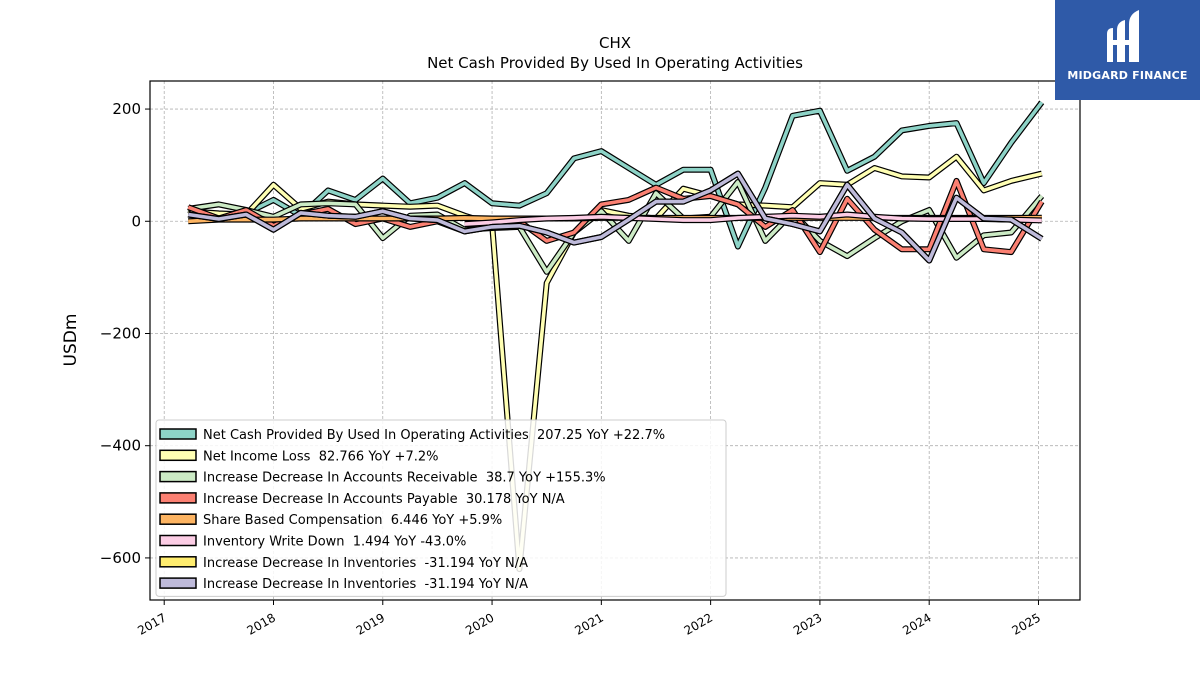 The height and width of the screenshot is (675, 1200). Describe the element at coordinates (1026, 623) in the screenshot. I see `x-tick-label: 2025` at that location.